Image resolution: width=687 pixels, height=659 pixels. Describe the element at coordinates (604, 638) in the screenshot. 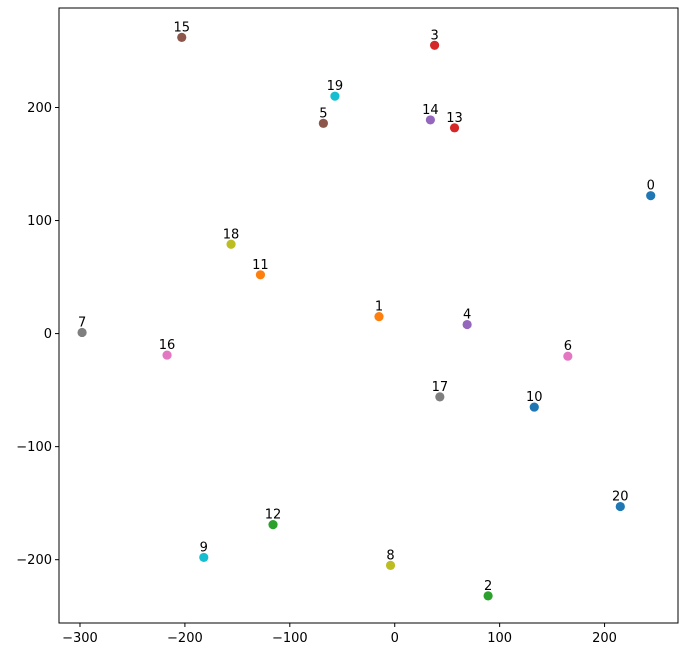

I see `x-tick-label: 200` at that location.